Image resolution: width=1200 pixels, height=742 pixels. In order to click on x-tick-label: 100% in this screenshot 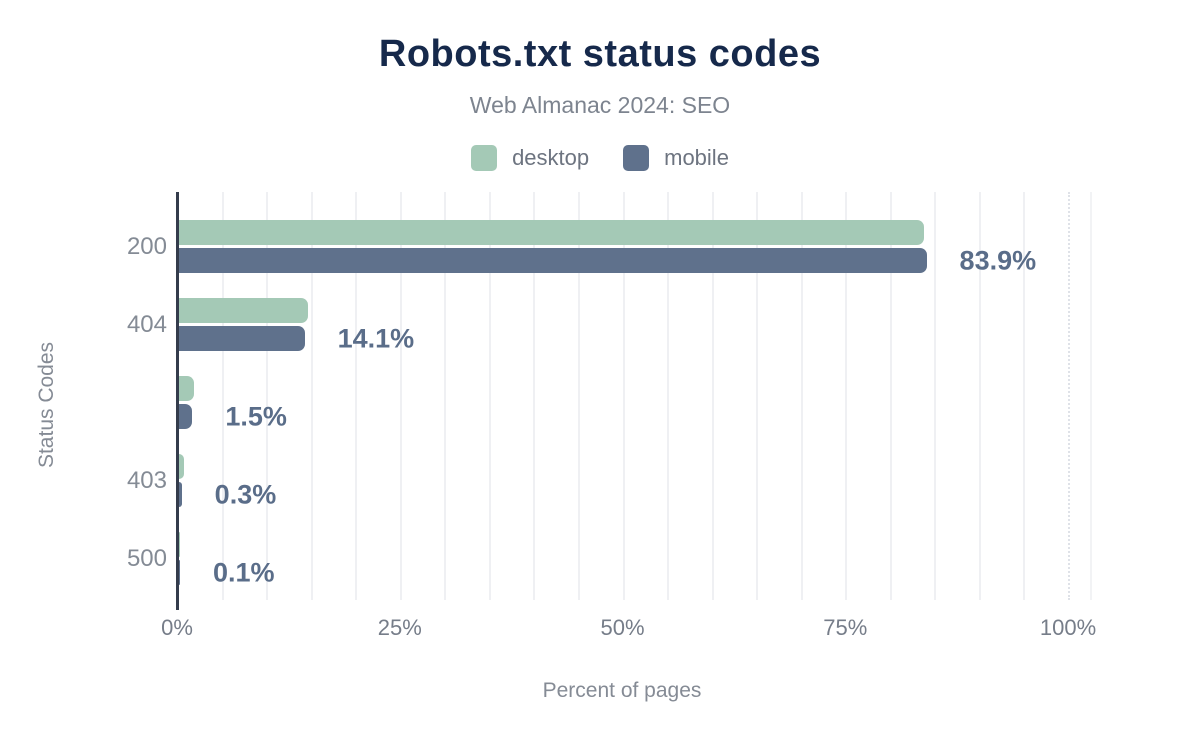, I will do `click(1068, 627)`.